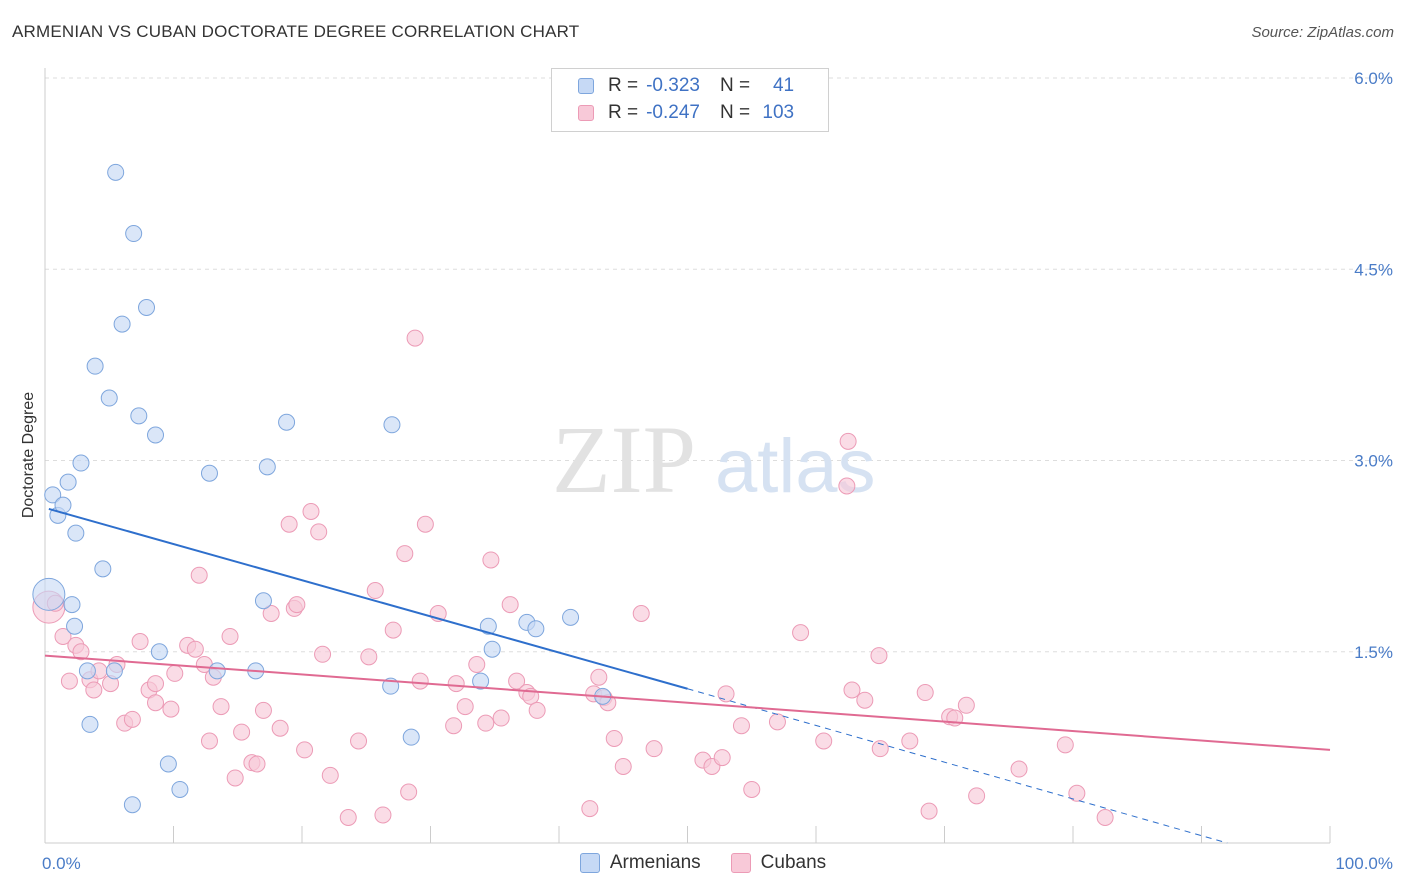 This screenshot has height=892, width=1406. What do you see at coordinates (623, 112) in the screenshot?
I see `r-label: R =` at bounding box center [623, 112].